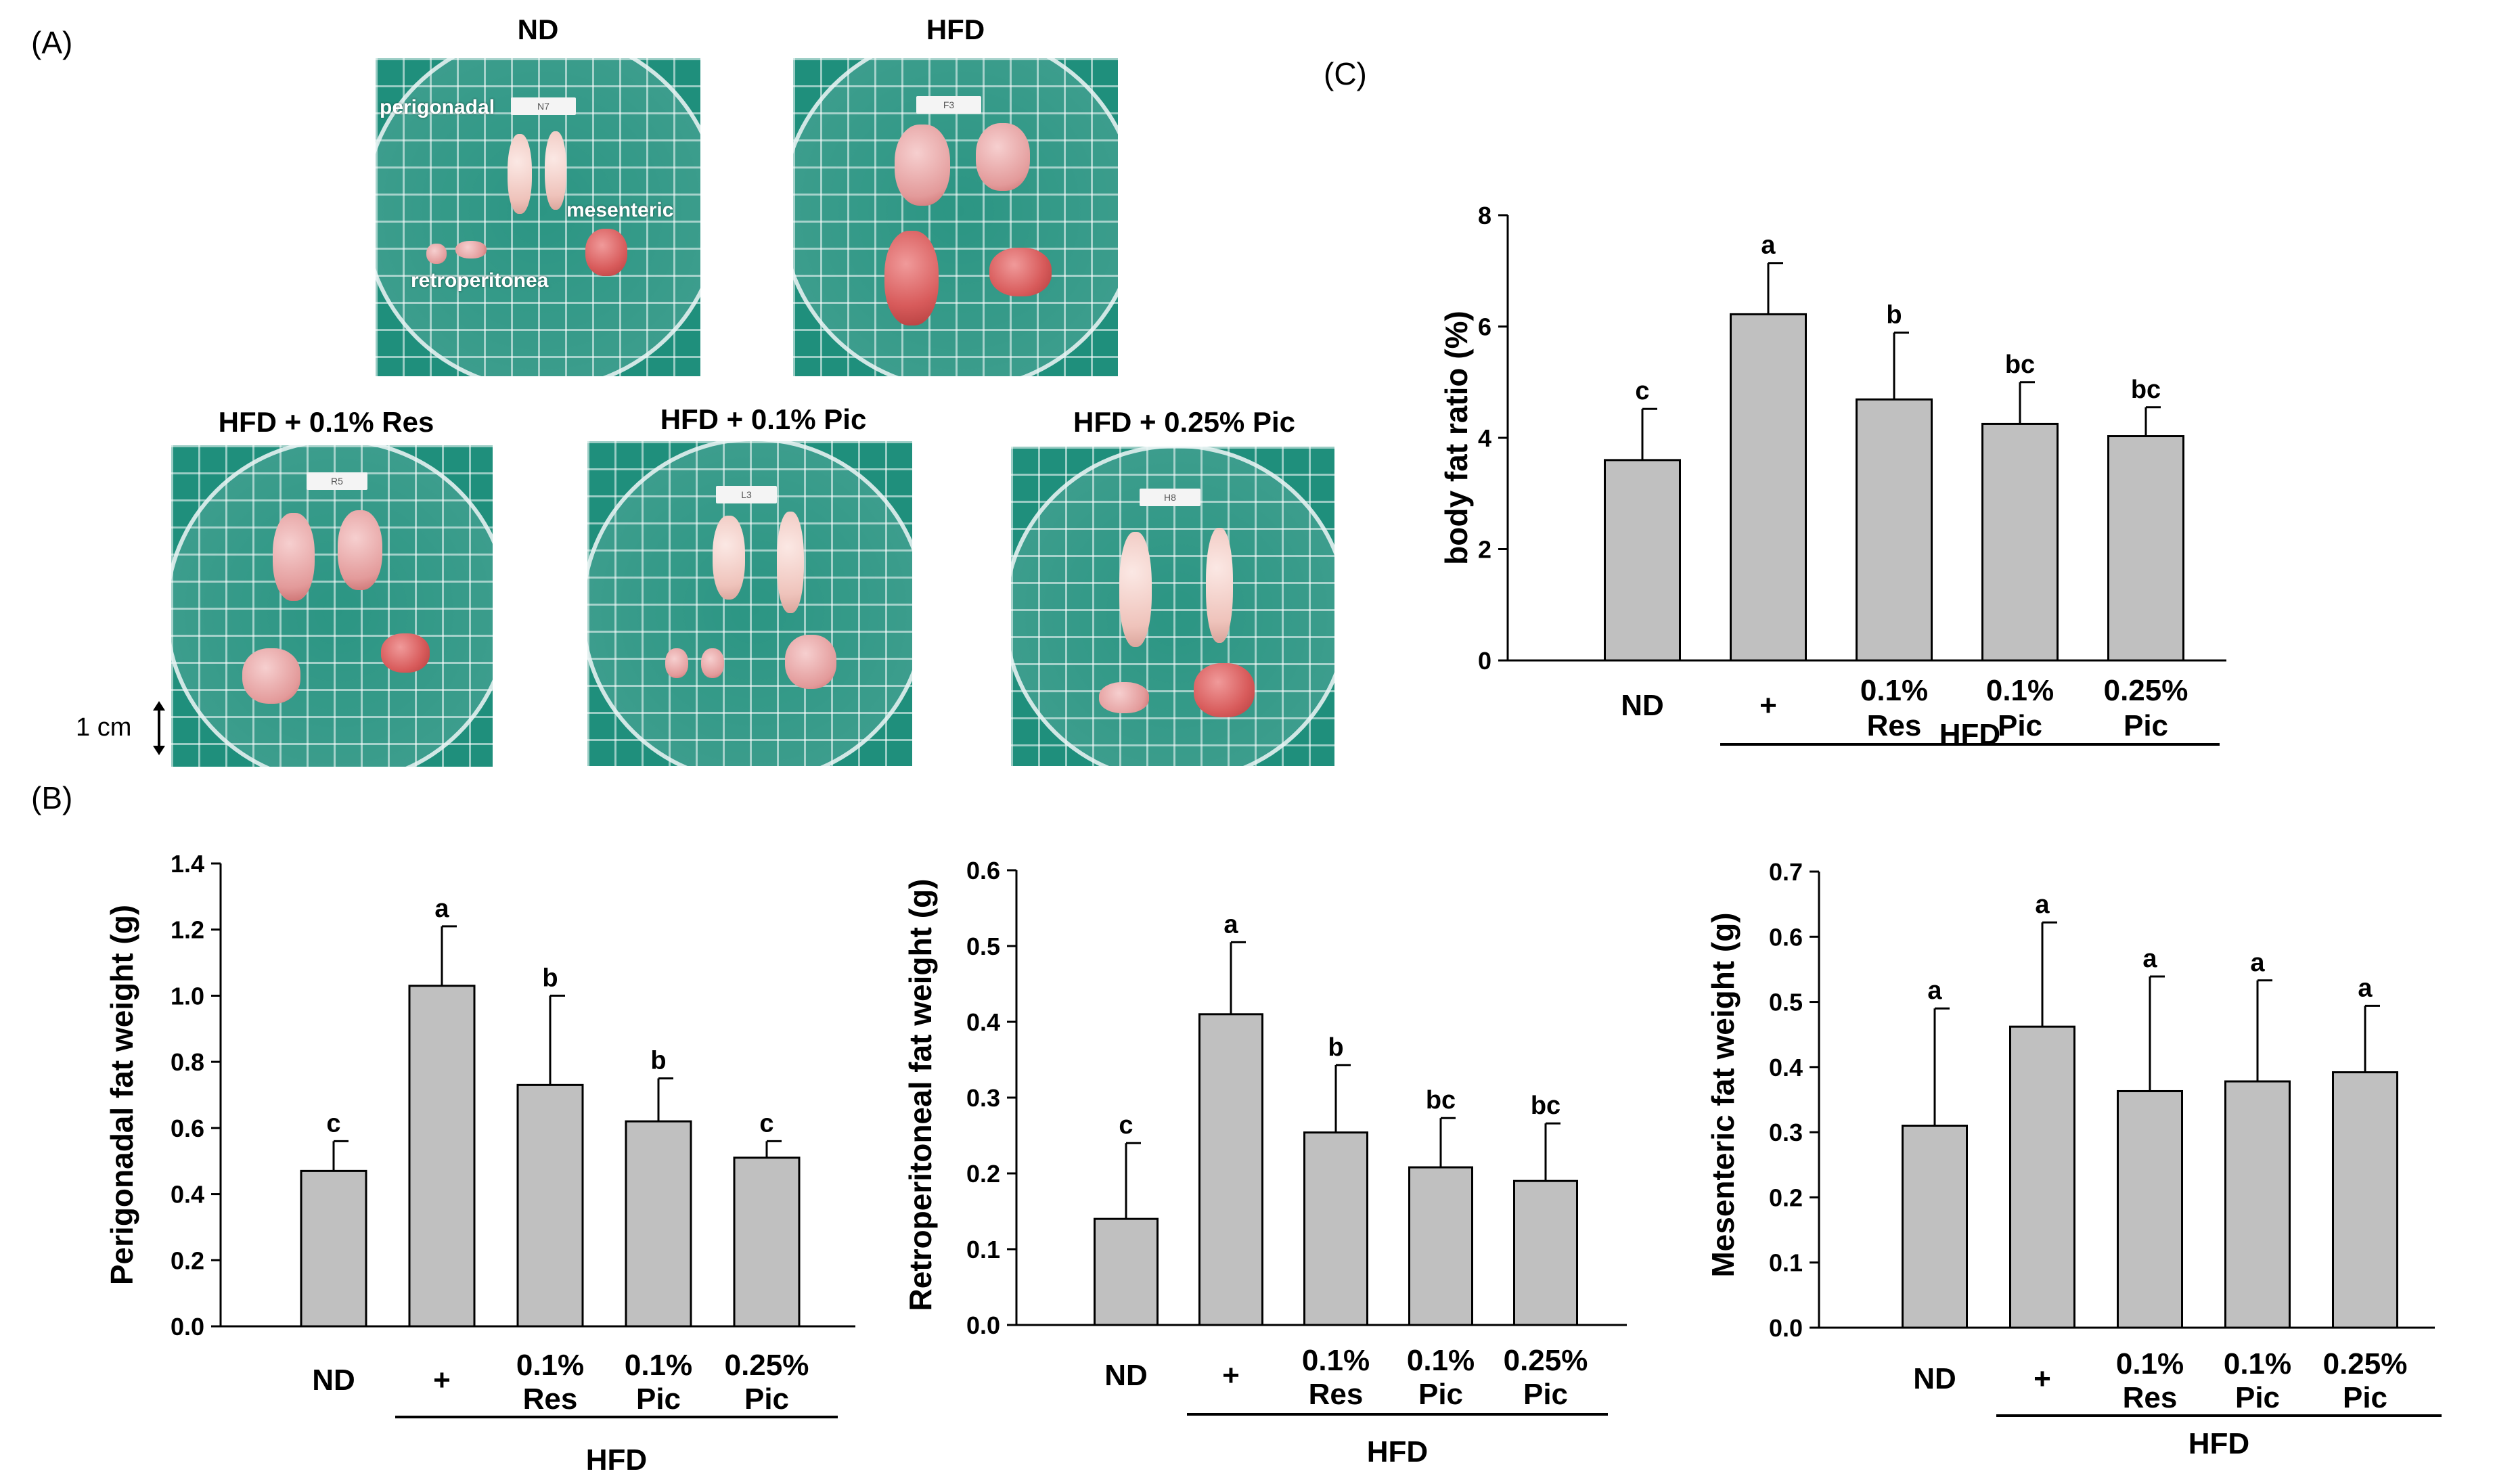  Describe the element at coordinates (1184, 422) in the screenshot. I see `photo-title-pic025: HFD + 0.25% Pic` at that location.